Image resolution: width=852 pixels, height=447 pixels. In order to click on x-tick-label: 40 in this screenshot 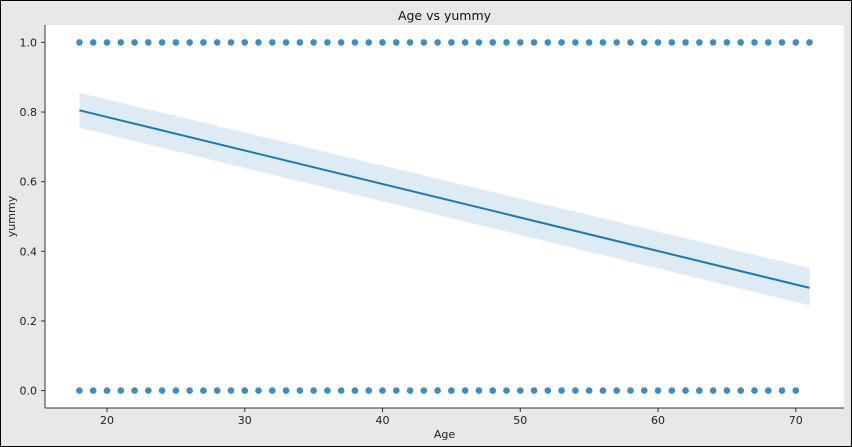, I will do `click(383, 420)`.